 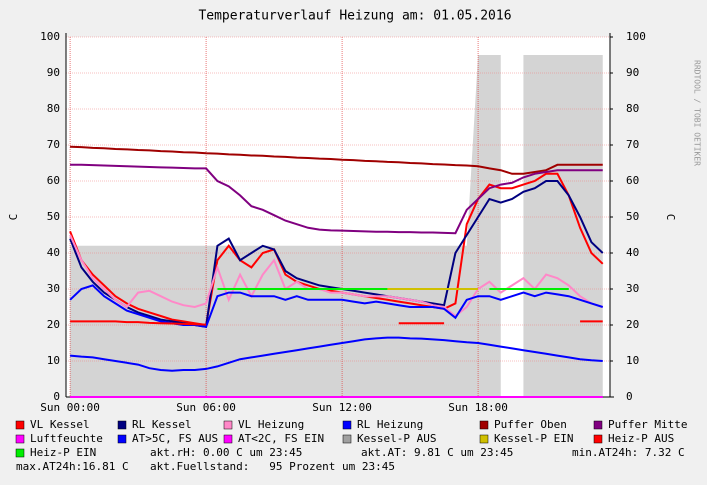 I want to click on y2-tick-label: 70, so click(x=632, y=144).